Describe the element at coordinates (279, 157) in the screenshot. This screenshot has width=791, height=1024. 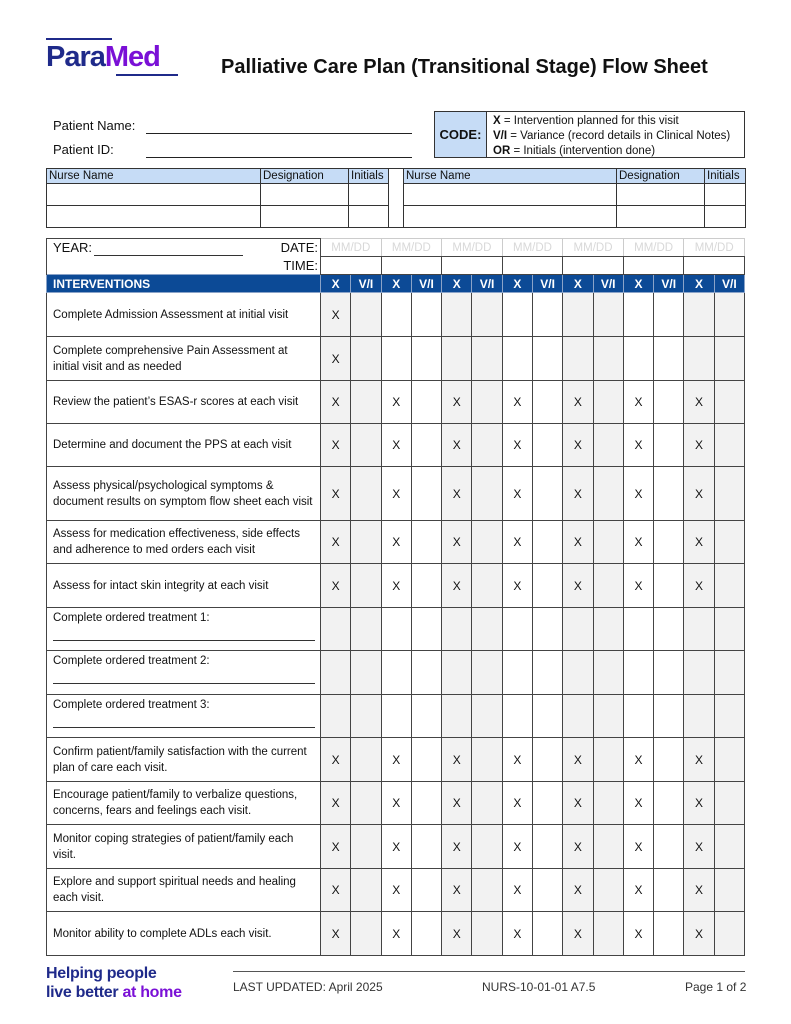
I see `patient-id-field` at that location.